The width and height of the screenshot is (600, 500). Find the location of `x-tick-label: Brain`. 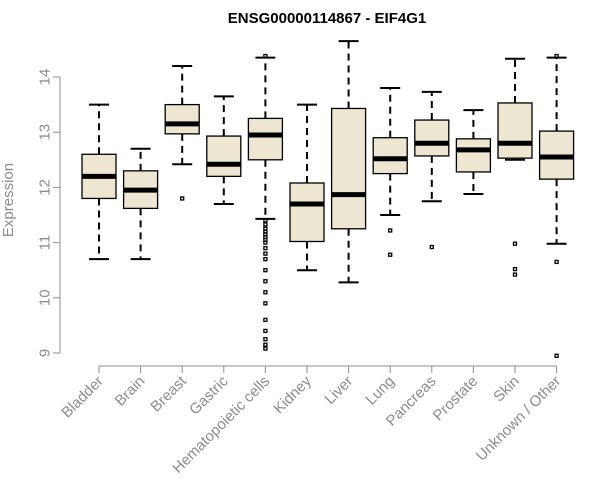

x-tick-label: Brain is located at coordinates (130, 391).